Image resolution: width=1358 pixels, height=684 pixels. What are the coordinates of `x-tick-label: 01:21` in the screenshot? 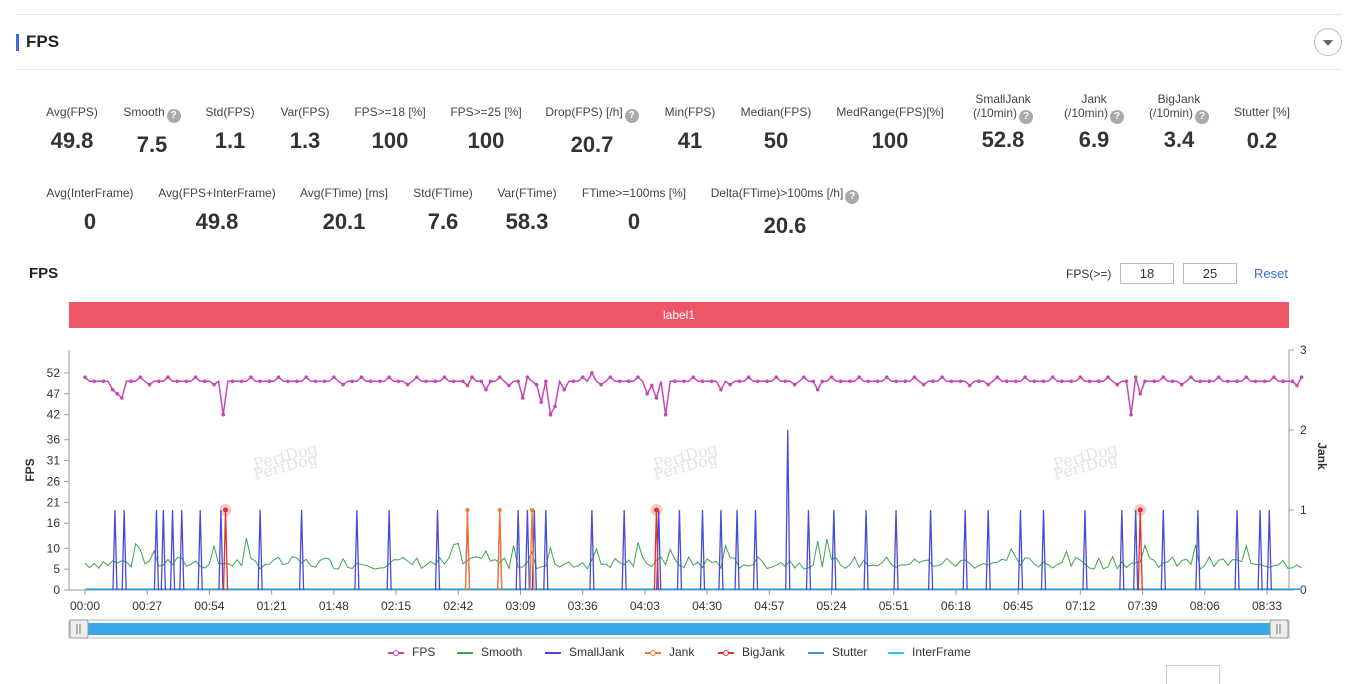 It's located at (272, 606).